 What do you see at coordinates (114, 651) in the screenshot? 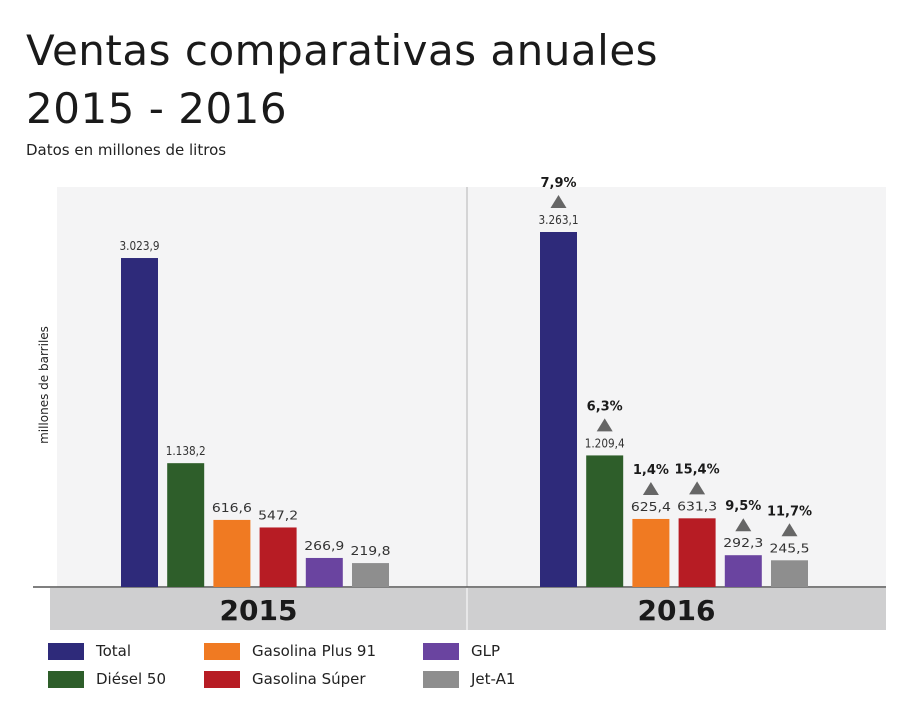
I see `legend-label: Total` at bounding box center [114, 651].